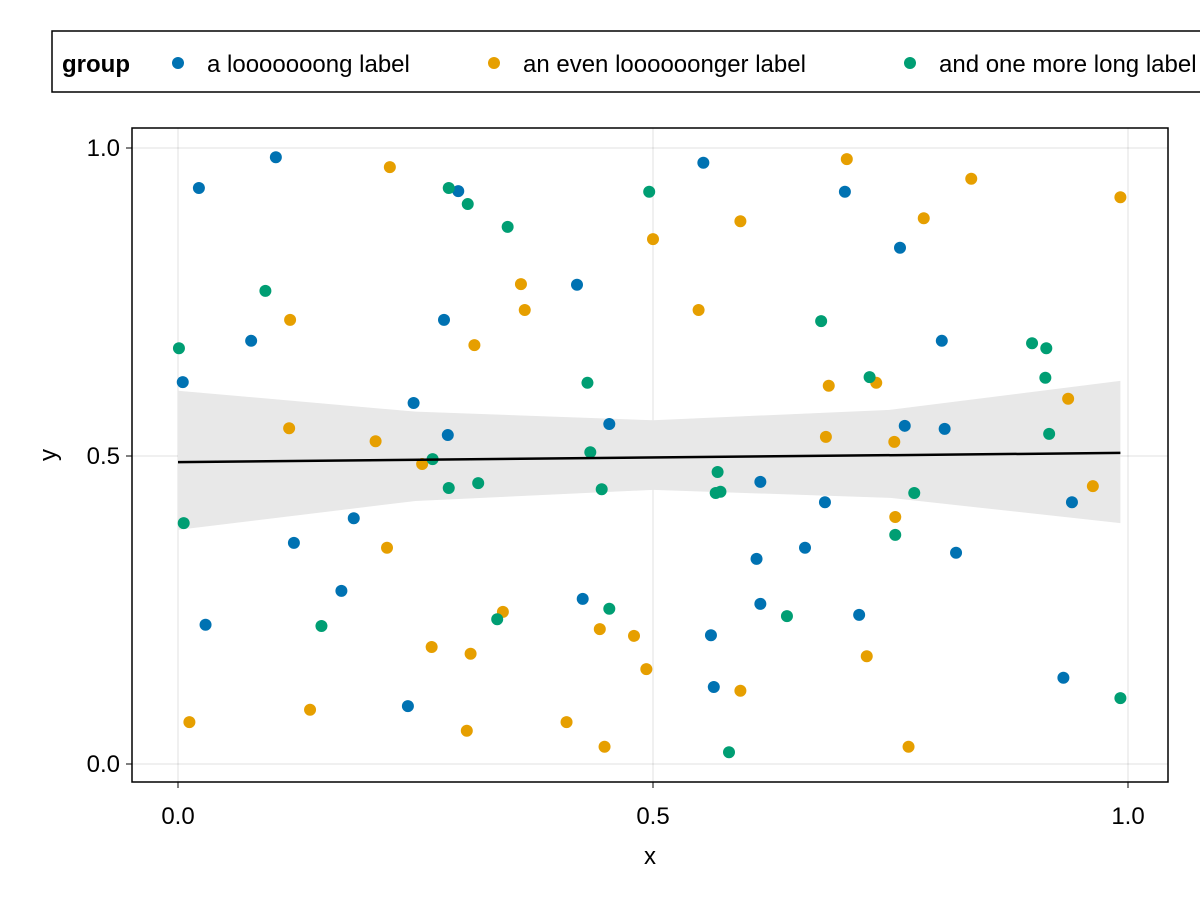 The height and width of the screenshot is (900, 1200). I want to click on x-tick-label: 0.5, so click(652, 816).